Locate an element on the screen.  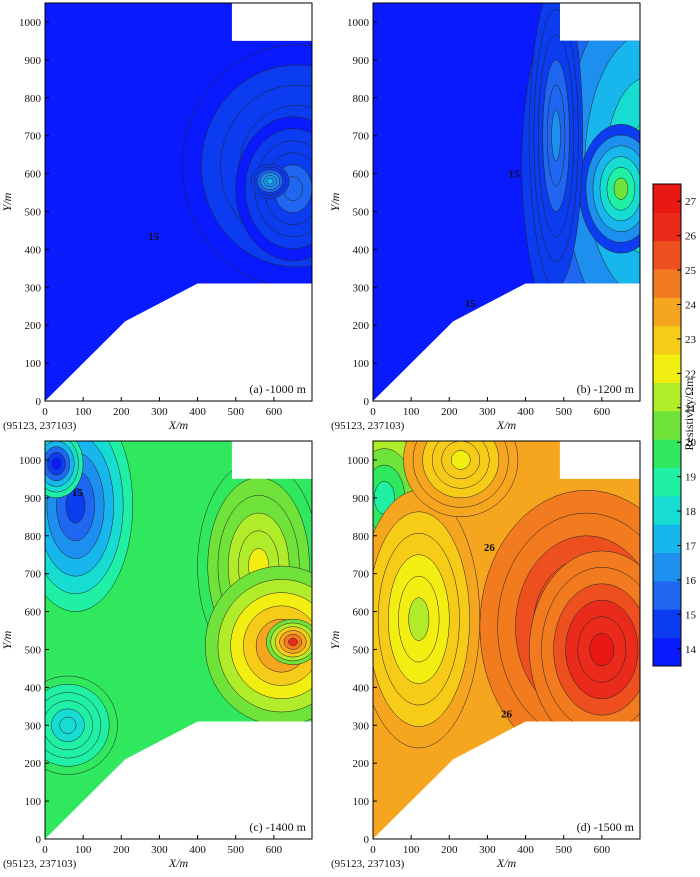
colorbar-frame is located at coordinates (667, 425).